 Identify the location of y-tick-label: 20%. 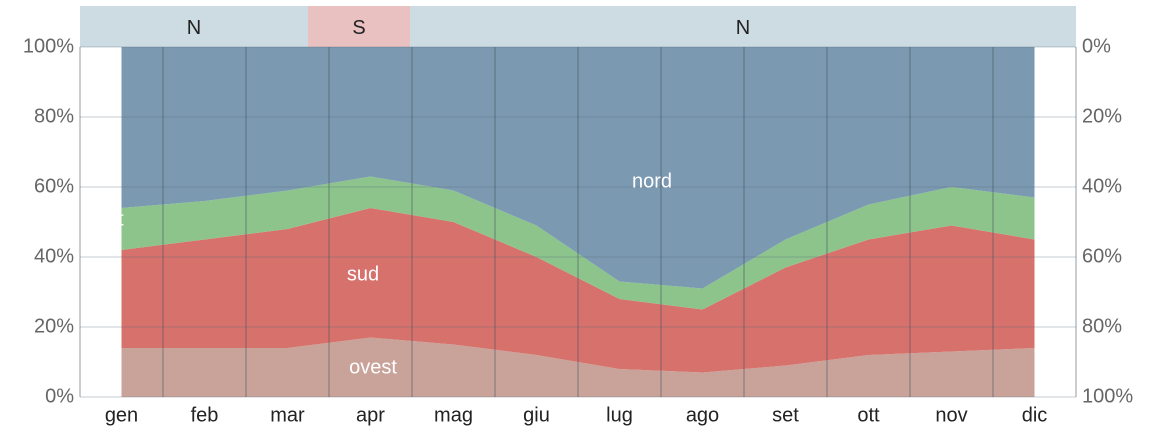
(54, 326).